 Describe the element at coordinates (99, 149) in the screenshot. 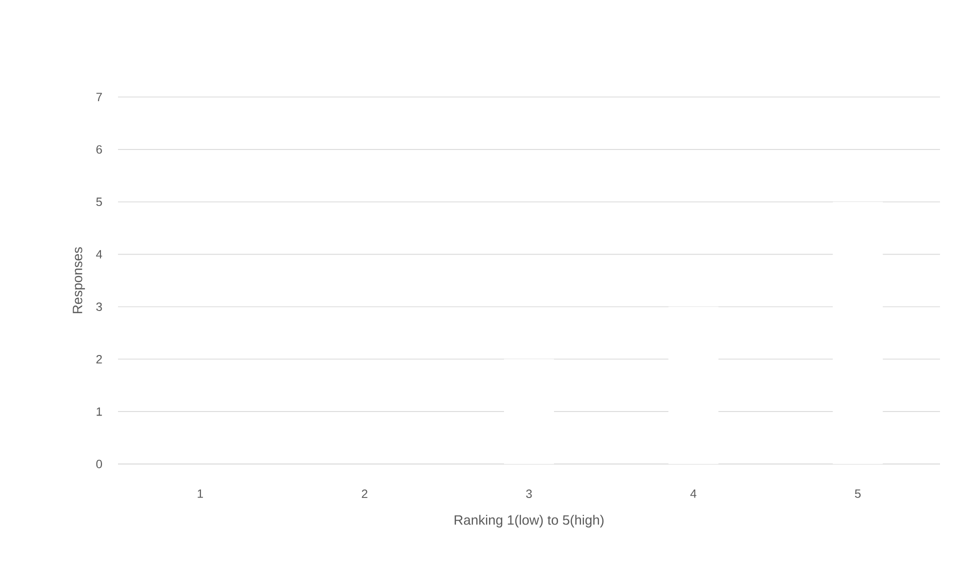

I see `y-tick-label: 6` at that location.